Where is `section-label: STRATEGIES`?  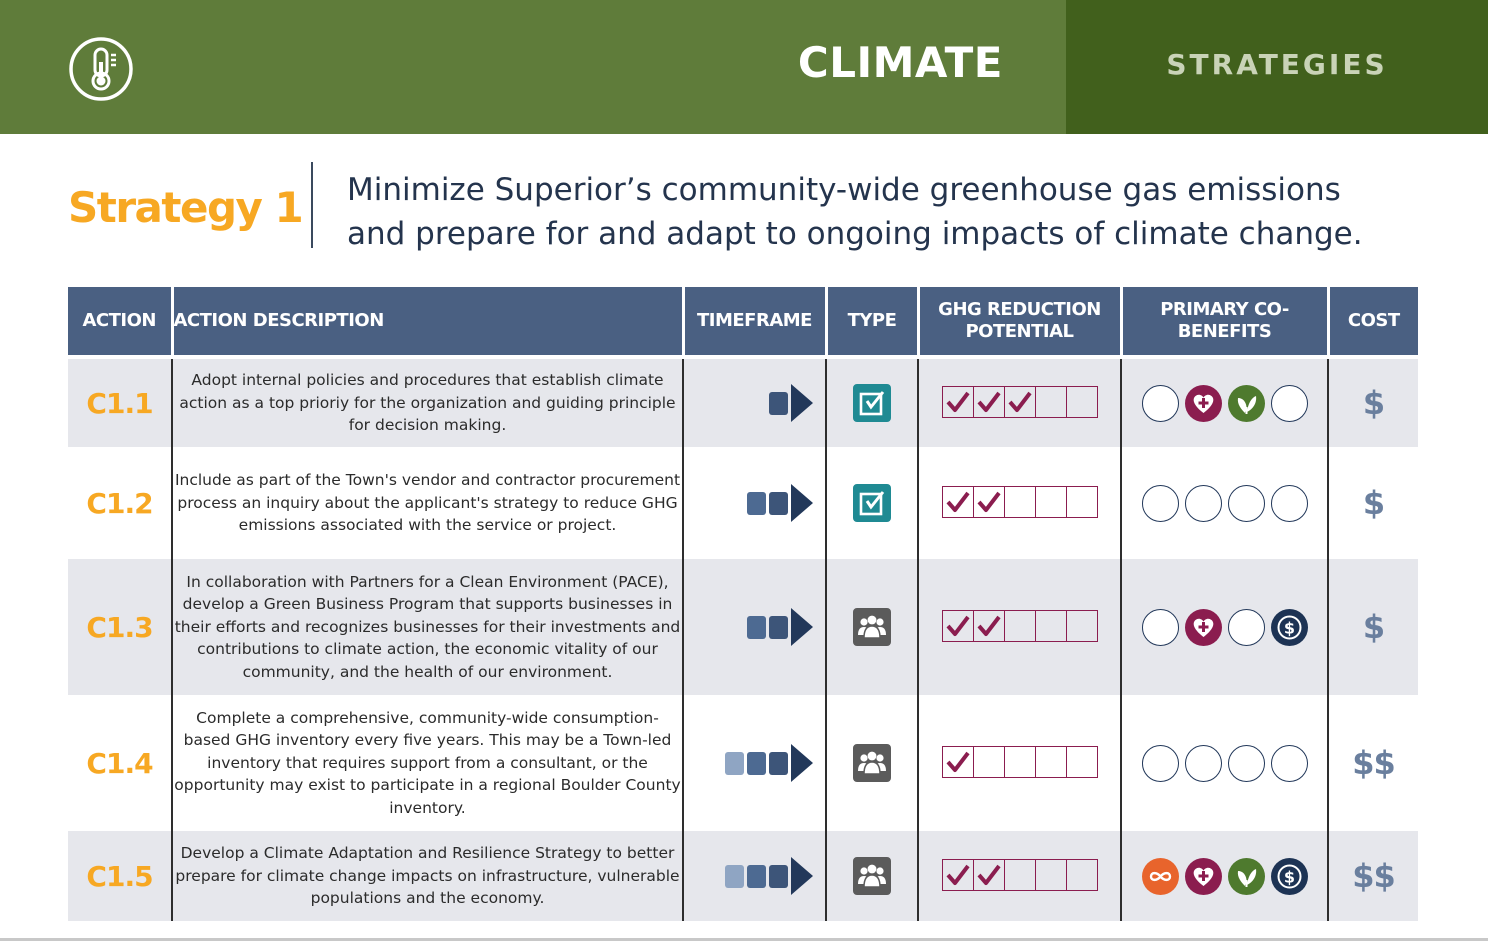
section-label: STRATEGIES is located at coordinates (1277, 64).